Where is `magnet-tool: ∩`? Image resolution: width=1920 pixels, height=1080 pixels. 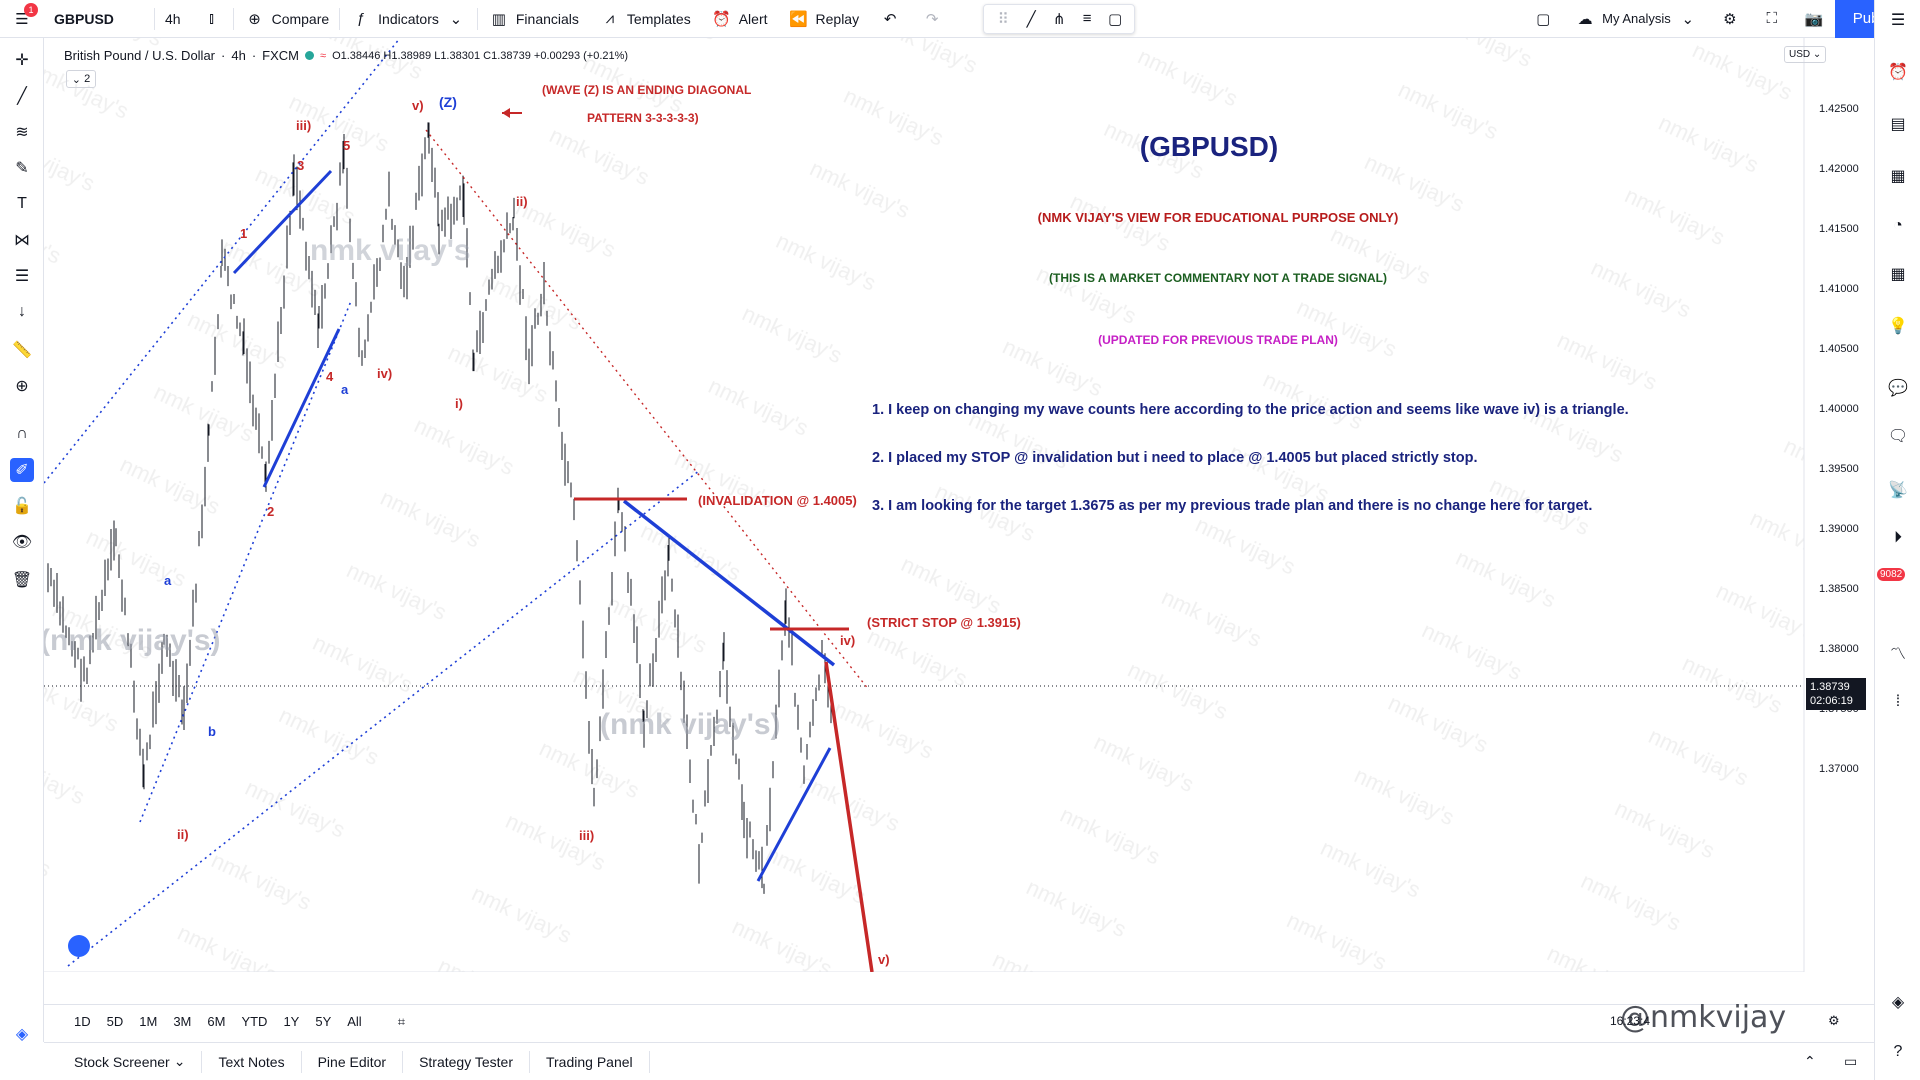
magnet-tool: ∩ is located at coordinates (22, 434).